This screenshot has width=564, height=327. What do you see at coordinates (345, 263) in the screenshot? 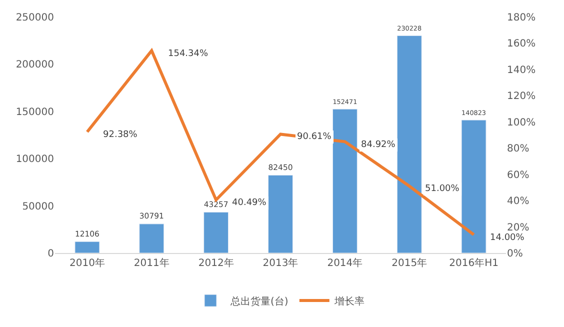
I see `x-tick-label: 2014年` at bounding box center [345, 263].